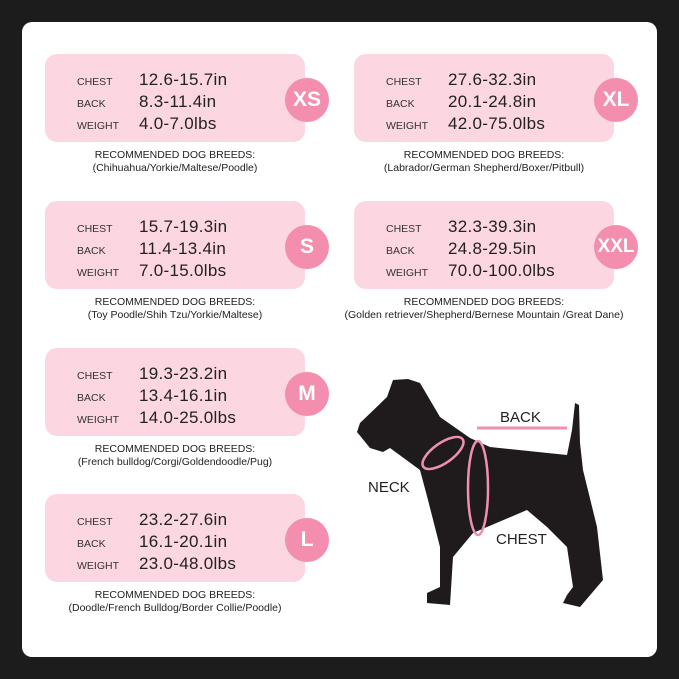  I want to click on chest-value: 12.6-15.7in, so click(183, 79).